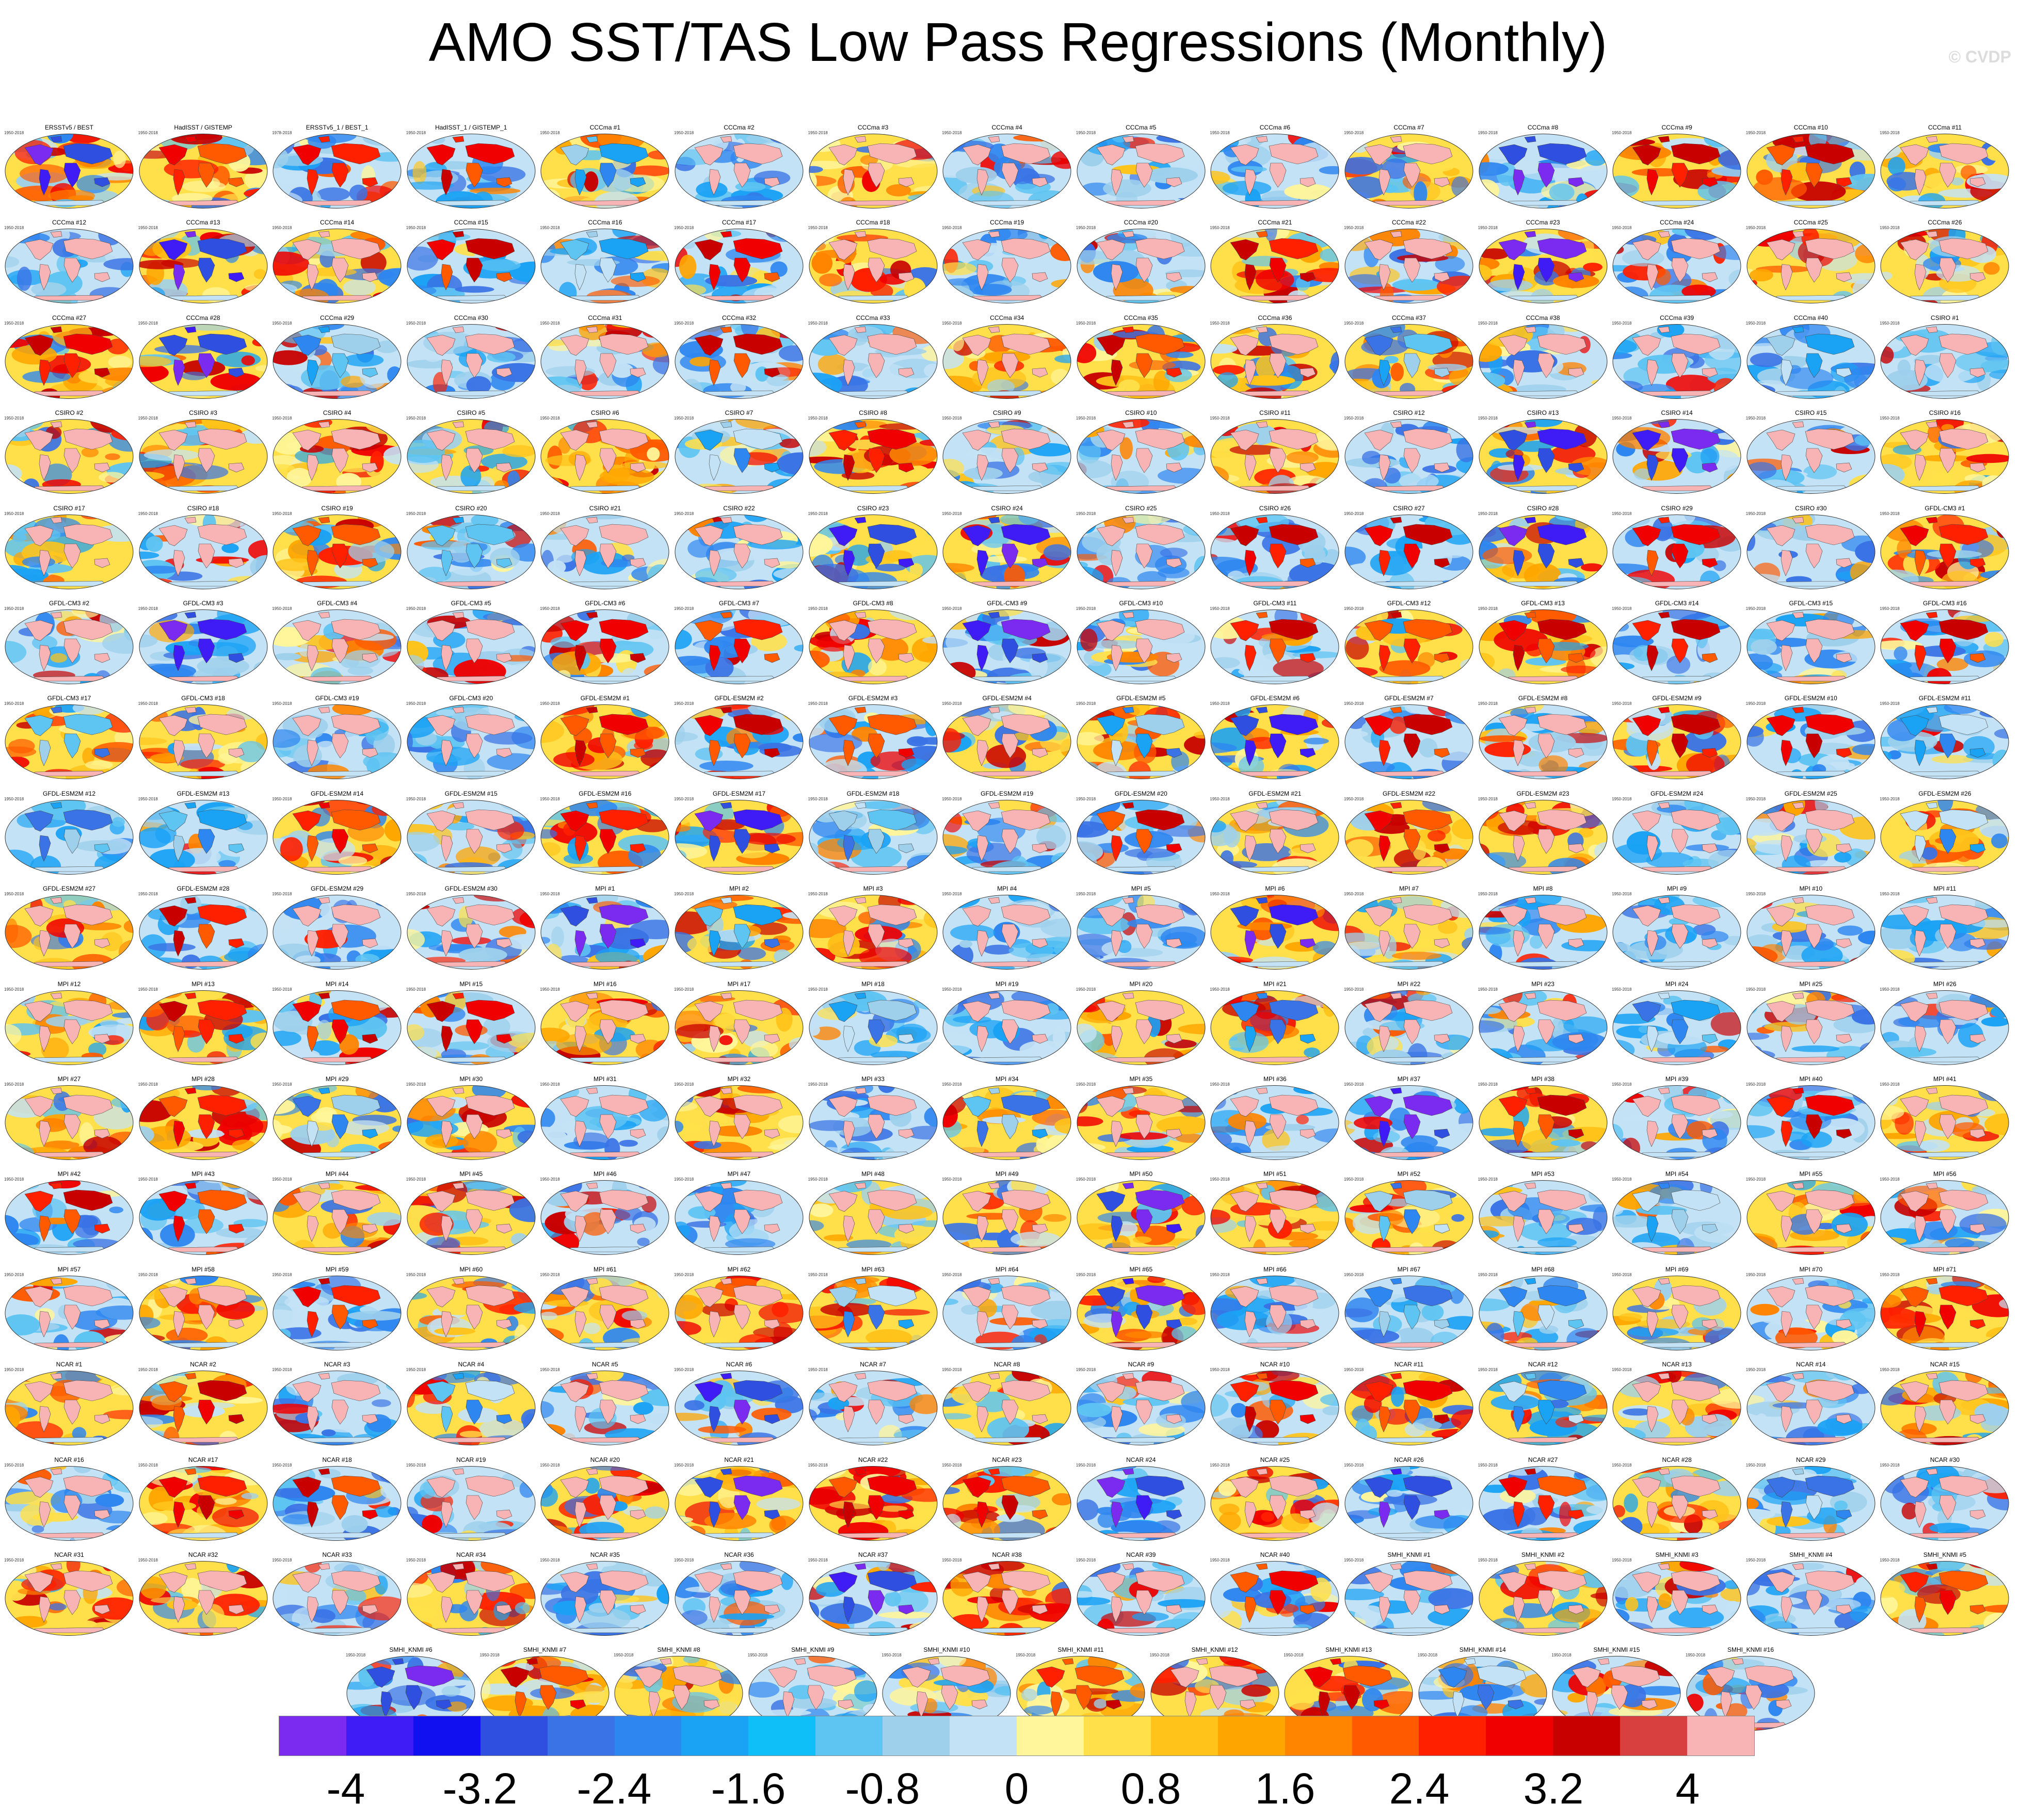 This screenshot has height=1820, width=2036. What do you see at coordinates (739, 933) in the screenshot?
I see `map-border` at bounding box center [739, 933].